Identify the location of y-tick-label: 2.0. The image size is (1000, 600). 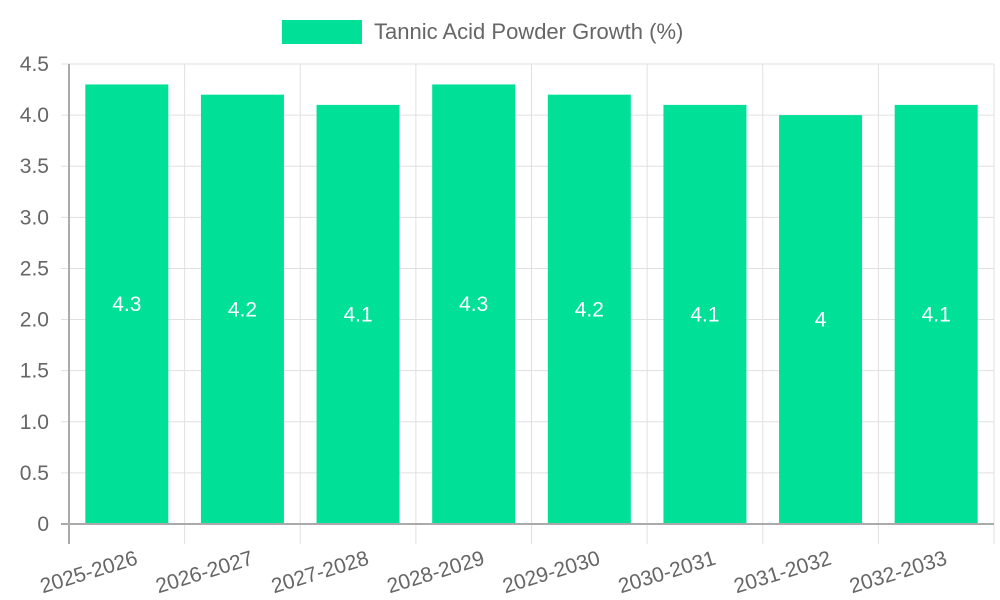
(34, 320).